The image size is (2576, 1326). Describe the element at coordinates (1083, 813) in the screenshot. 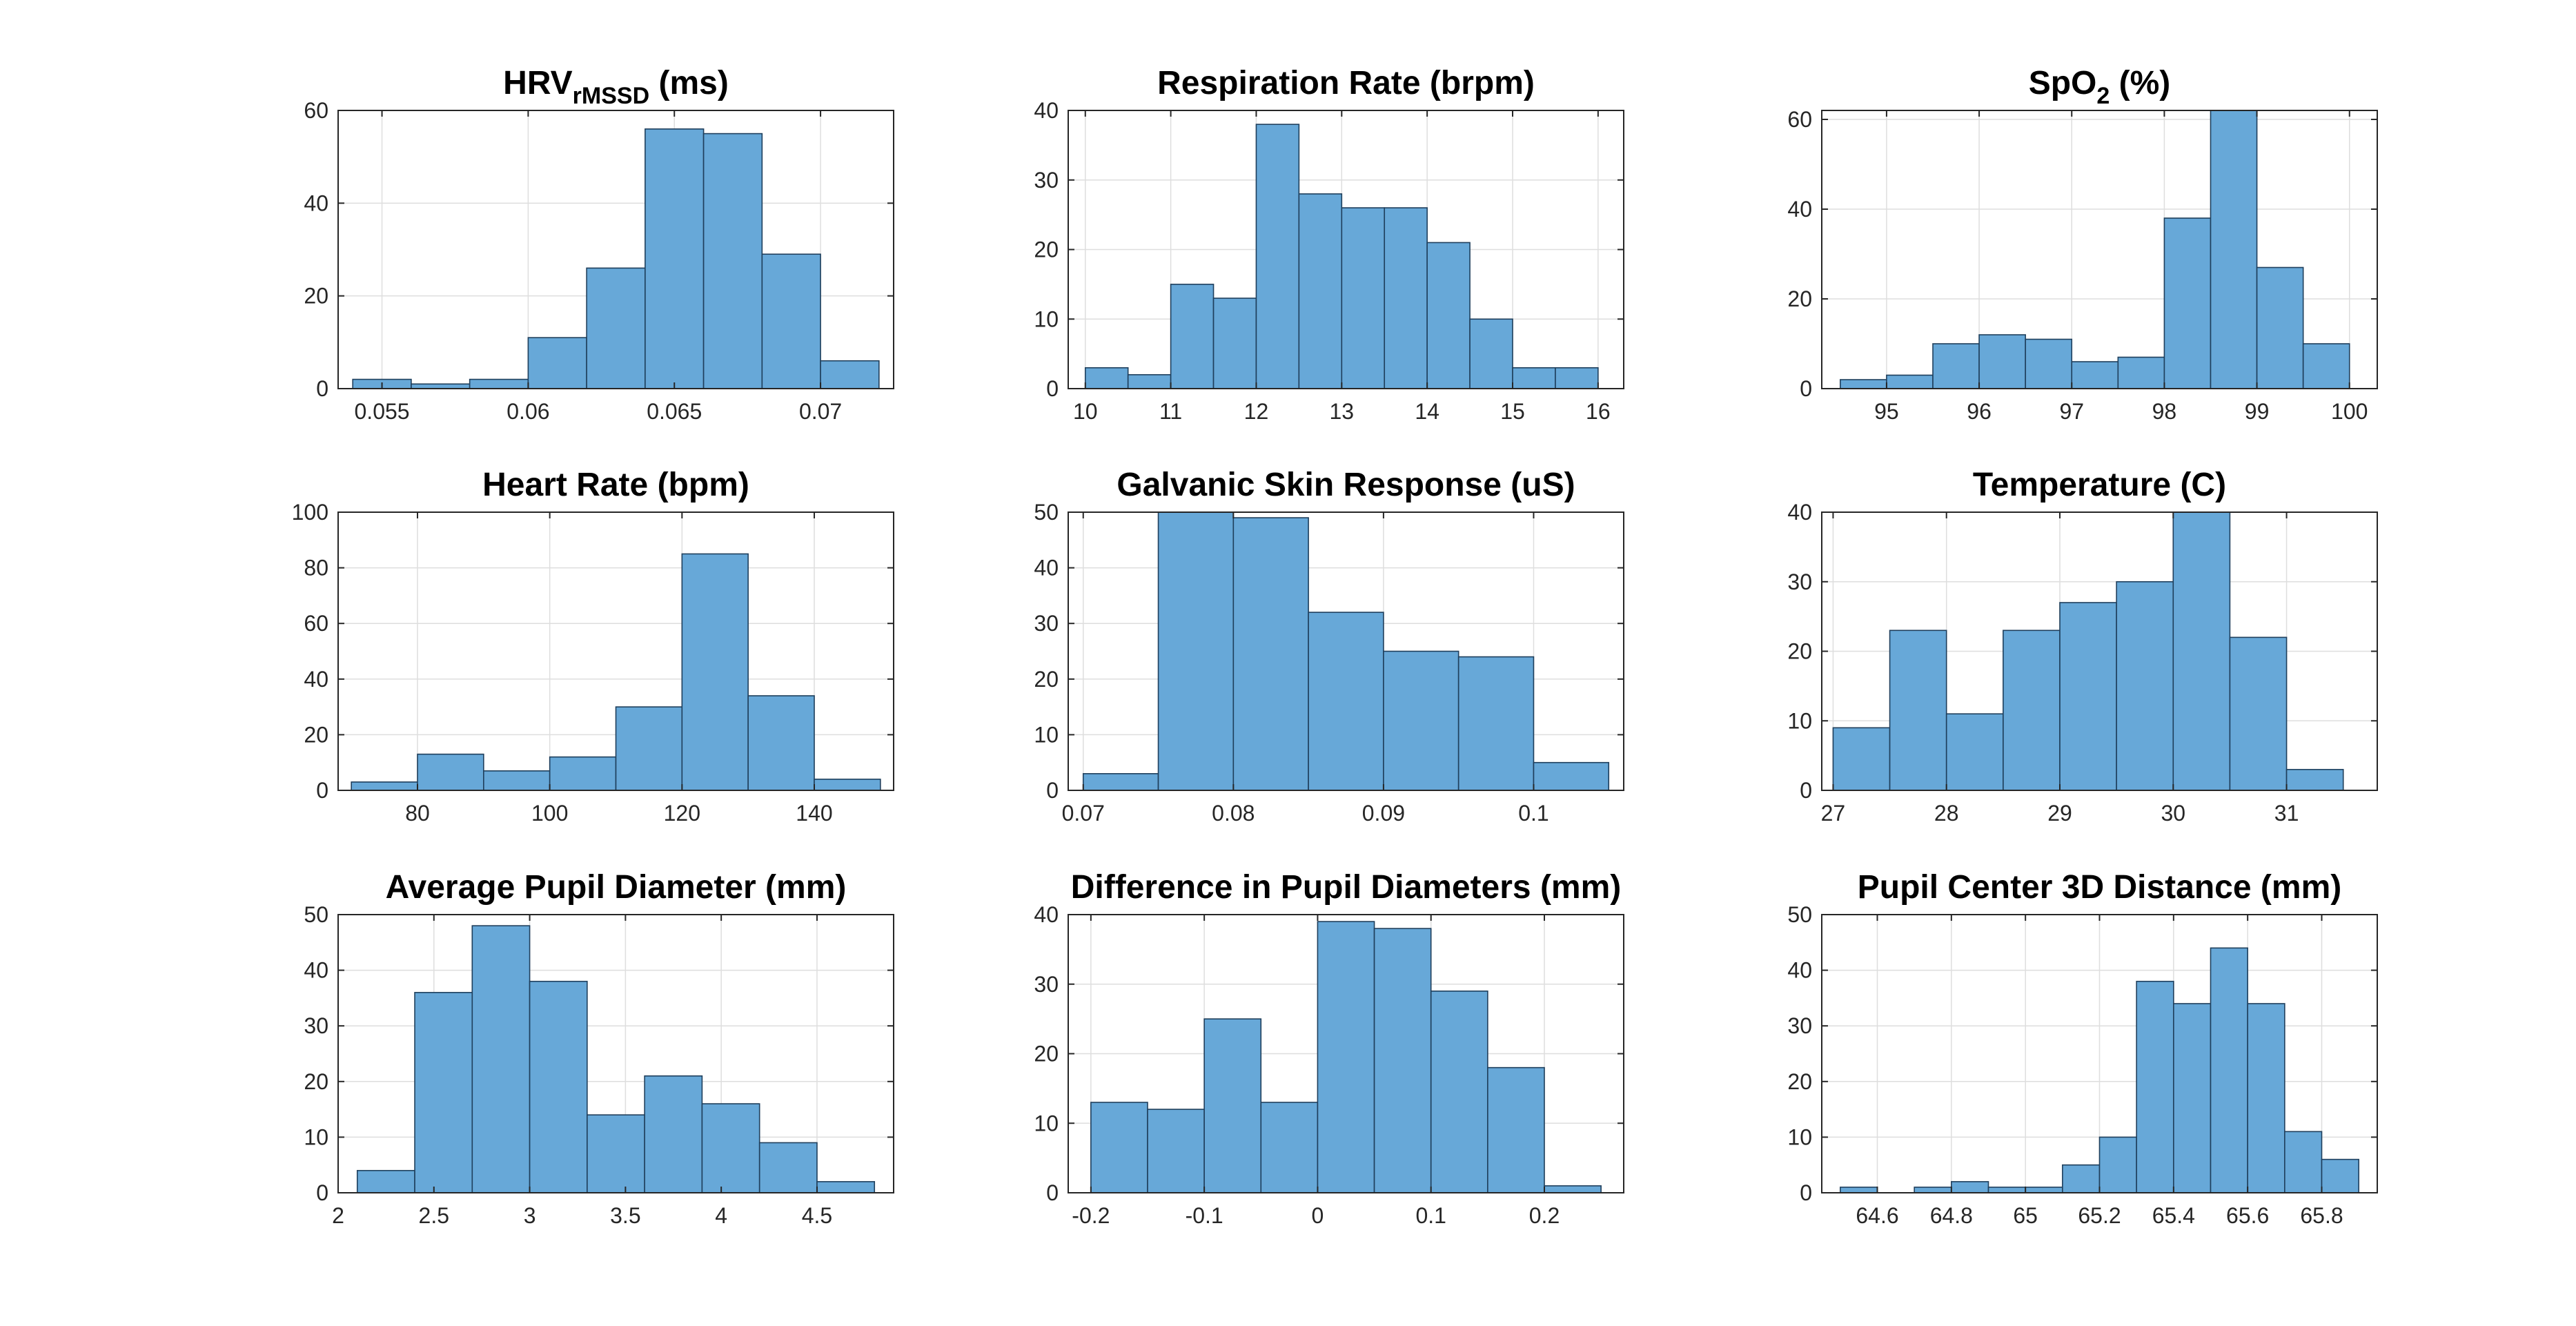

I see `x-tick-label: 0.07` at that location.